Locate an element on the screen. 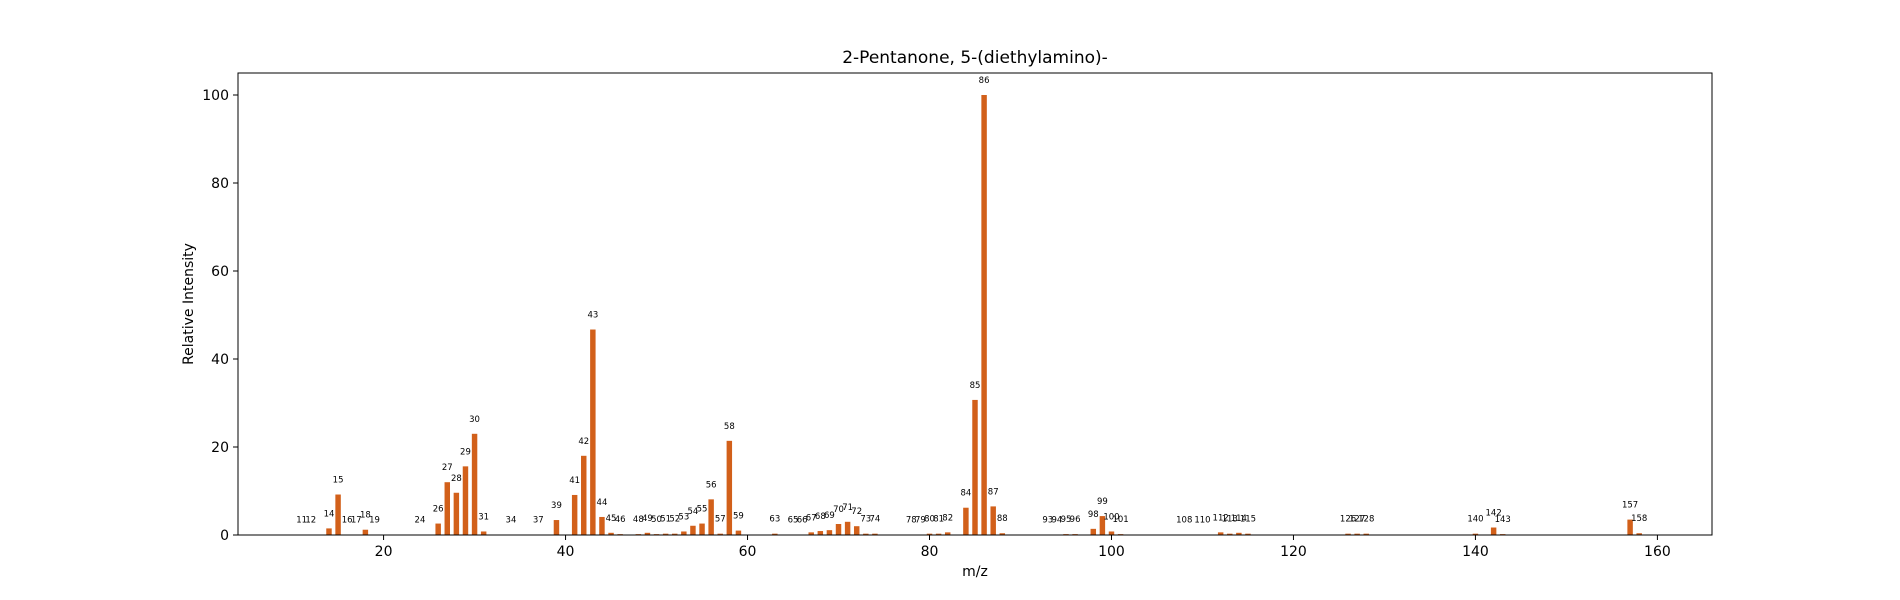  bar-label-mz-86: 86 is located at coordinates (984, 81).